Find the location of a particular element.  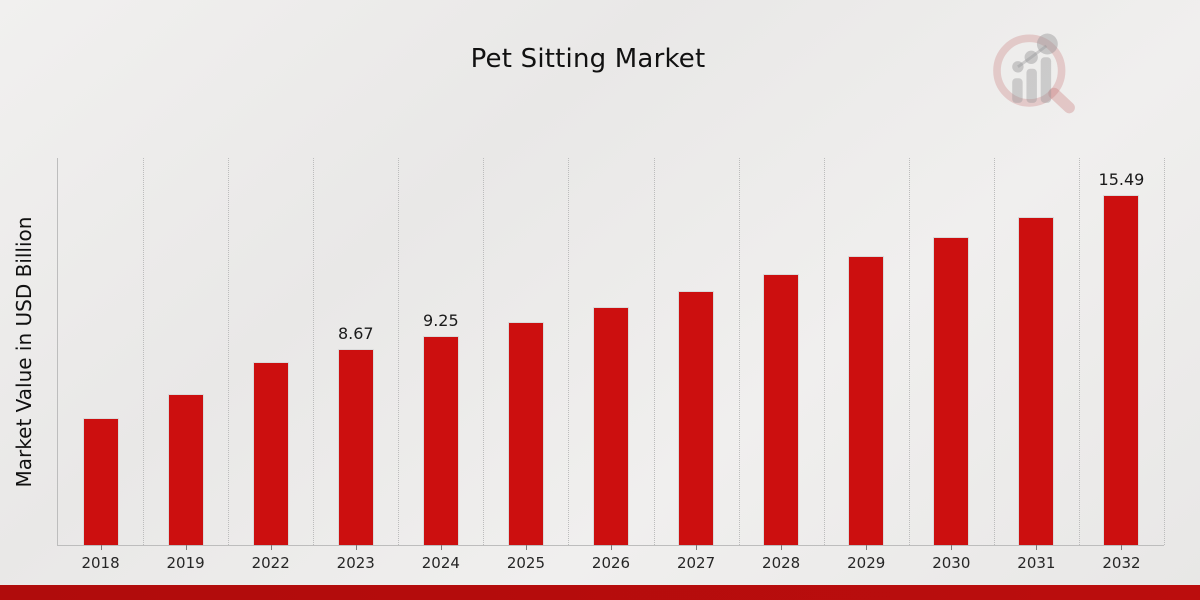

x-axis-label-2023: 2023 is located at coordinates (355, 563).